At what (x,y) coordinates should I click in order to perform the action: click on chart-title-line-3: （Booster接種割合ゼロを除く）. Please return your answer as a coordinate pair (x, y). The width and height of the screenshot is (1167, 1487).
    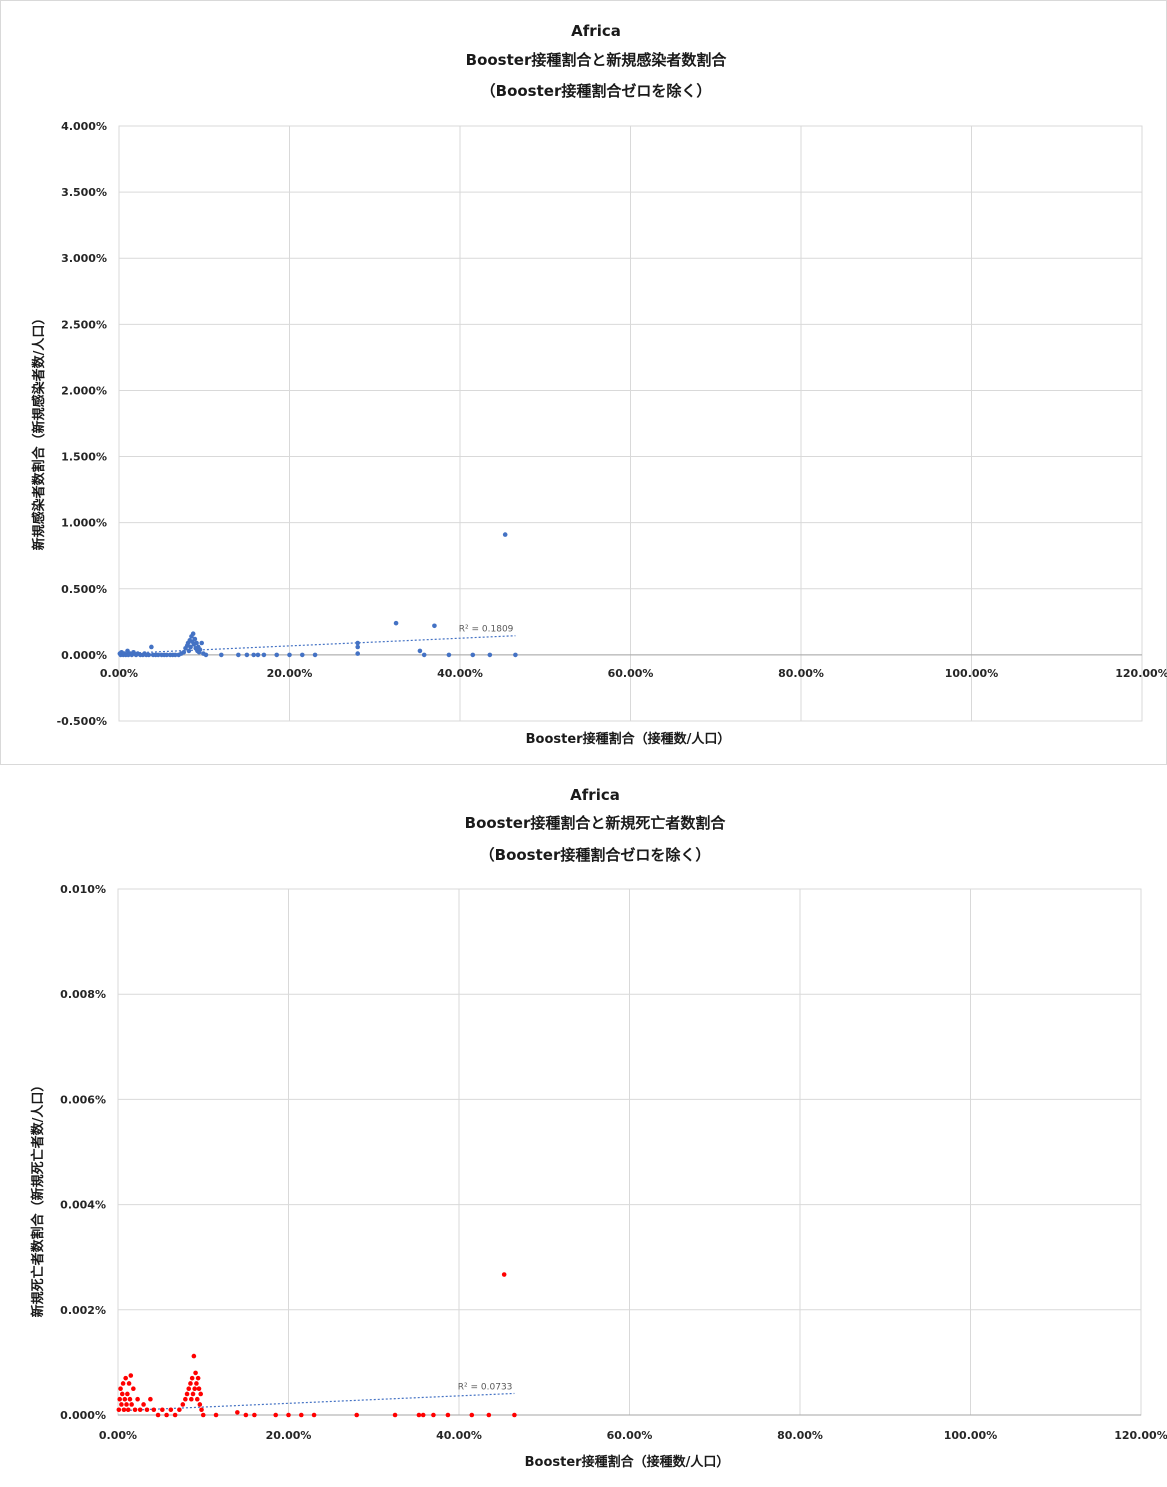
    Looking at the image, I should click on (596, 91).